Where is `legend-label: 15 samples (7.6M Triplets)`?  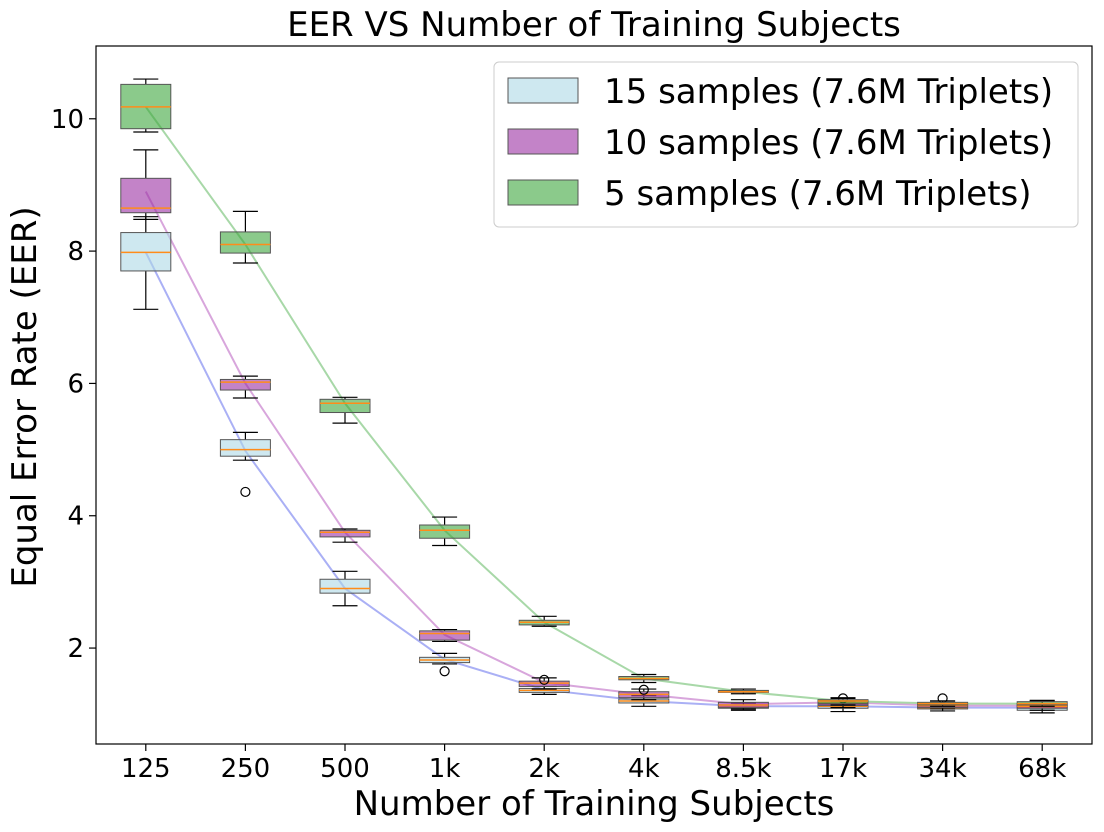 legend-label: 15 samples (7.6M Triplets) is located at coordinates (828, 92).